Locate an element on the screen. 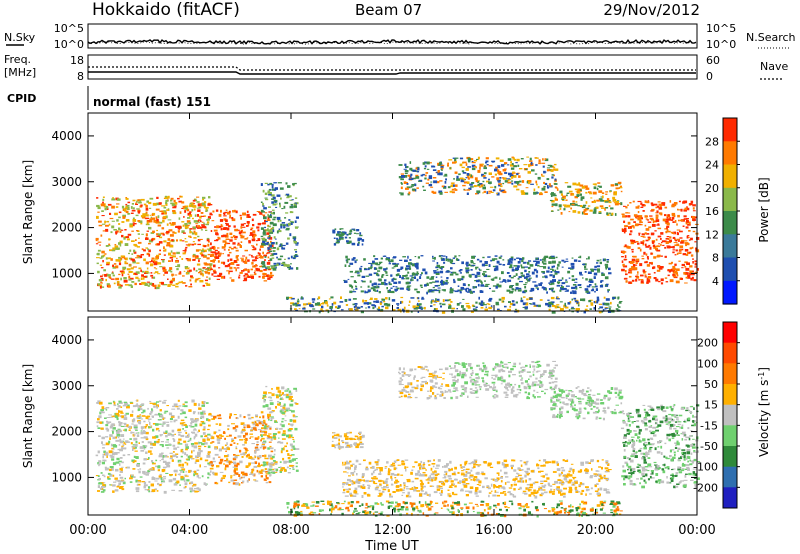  power-colorbar-swatch is located at coordinates (730, 292).